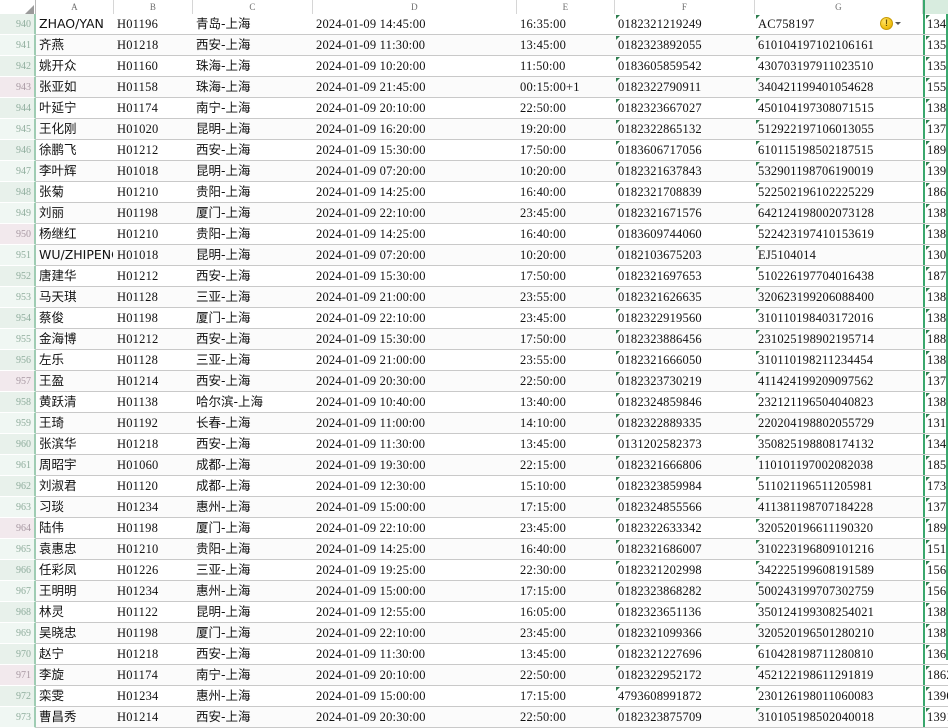 This screenshot has height=728, width=948. Describe the element at coordinates (138, 171) in the screenshot. I see `cell-flight-code: H01018` at that location.